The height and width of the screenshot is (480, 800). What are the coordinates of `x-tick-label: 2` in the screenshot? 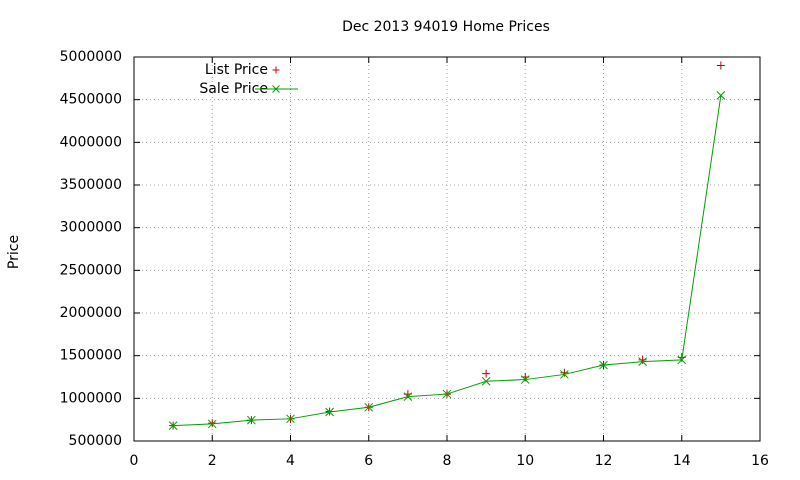 It's located at (212, 461).